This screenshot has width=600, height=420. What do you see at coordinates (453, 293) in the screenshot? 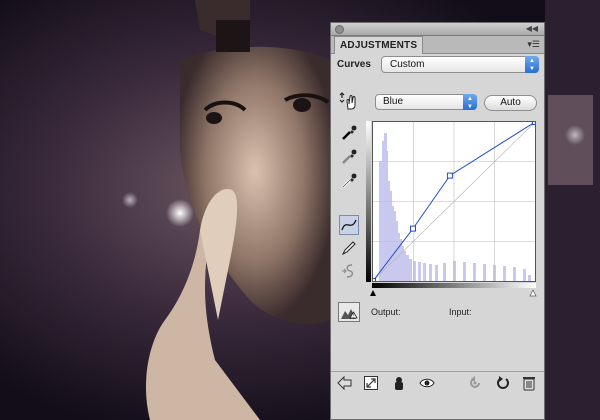
I see `slider-track` at bounding box center [453, 293].